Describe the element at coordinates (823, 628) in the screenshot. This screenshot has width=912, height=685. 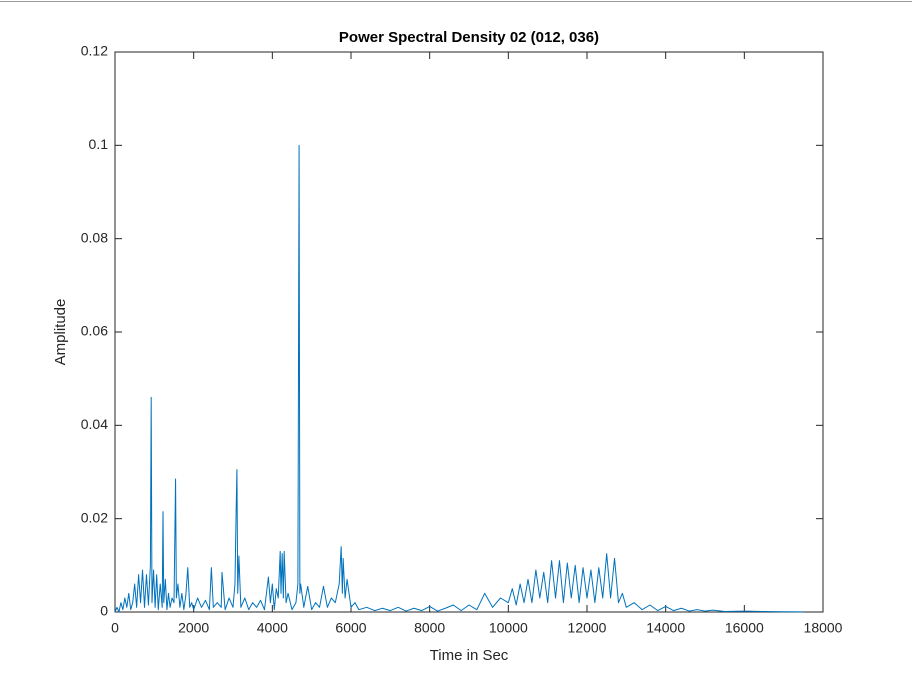
I see `x-tick-label: 18000` at that location.